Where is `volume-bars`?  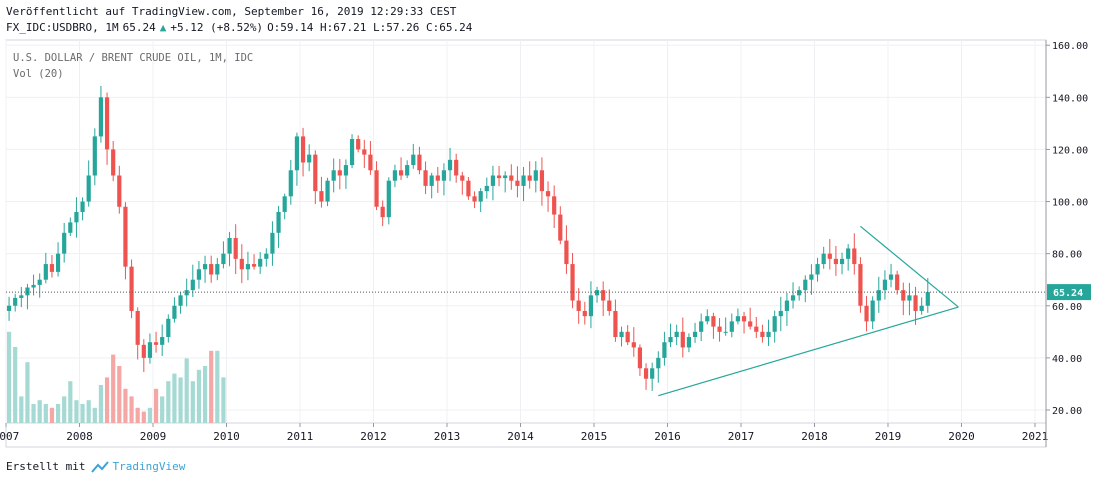
volume-bars is located at coordinates (116, 377).